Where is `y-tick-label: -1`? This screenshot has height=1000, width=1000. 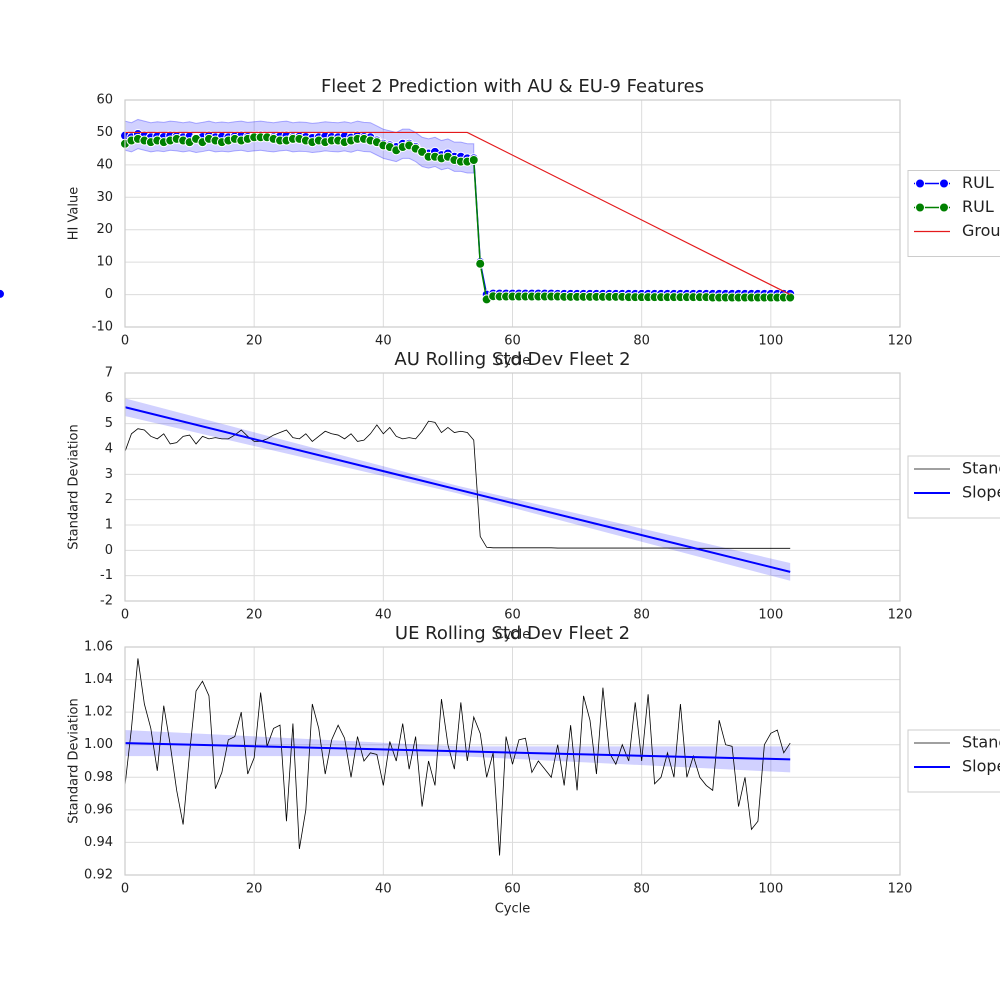
y-tick-label: -1 is located at coordinates (106, 575).